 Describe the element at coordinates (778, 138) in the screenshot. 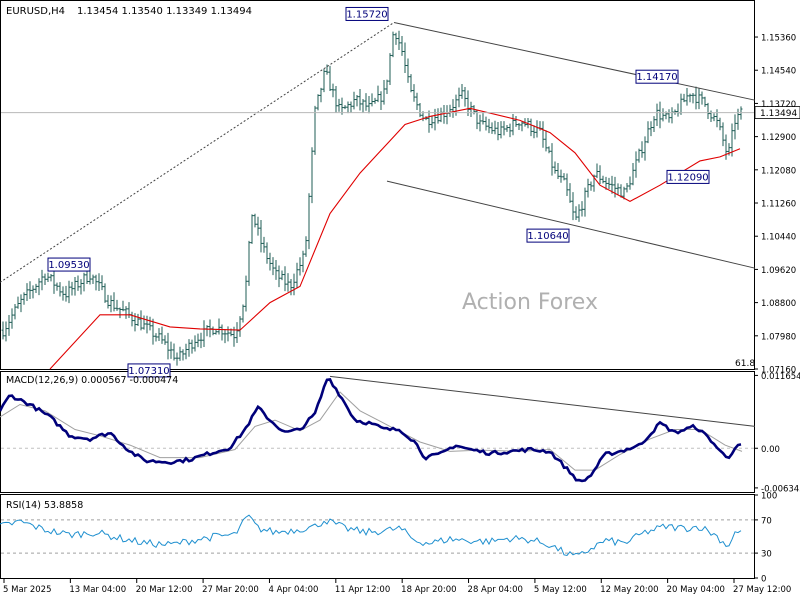

I see `price-y-tick-label: 1.12900` at that location.